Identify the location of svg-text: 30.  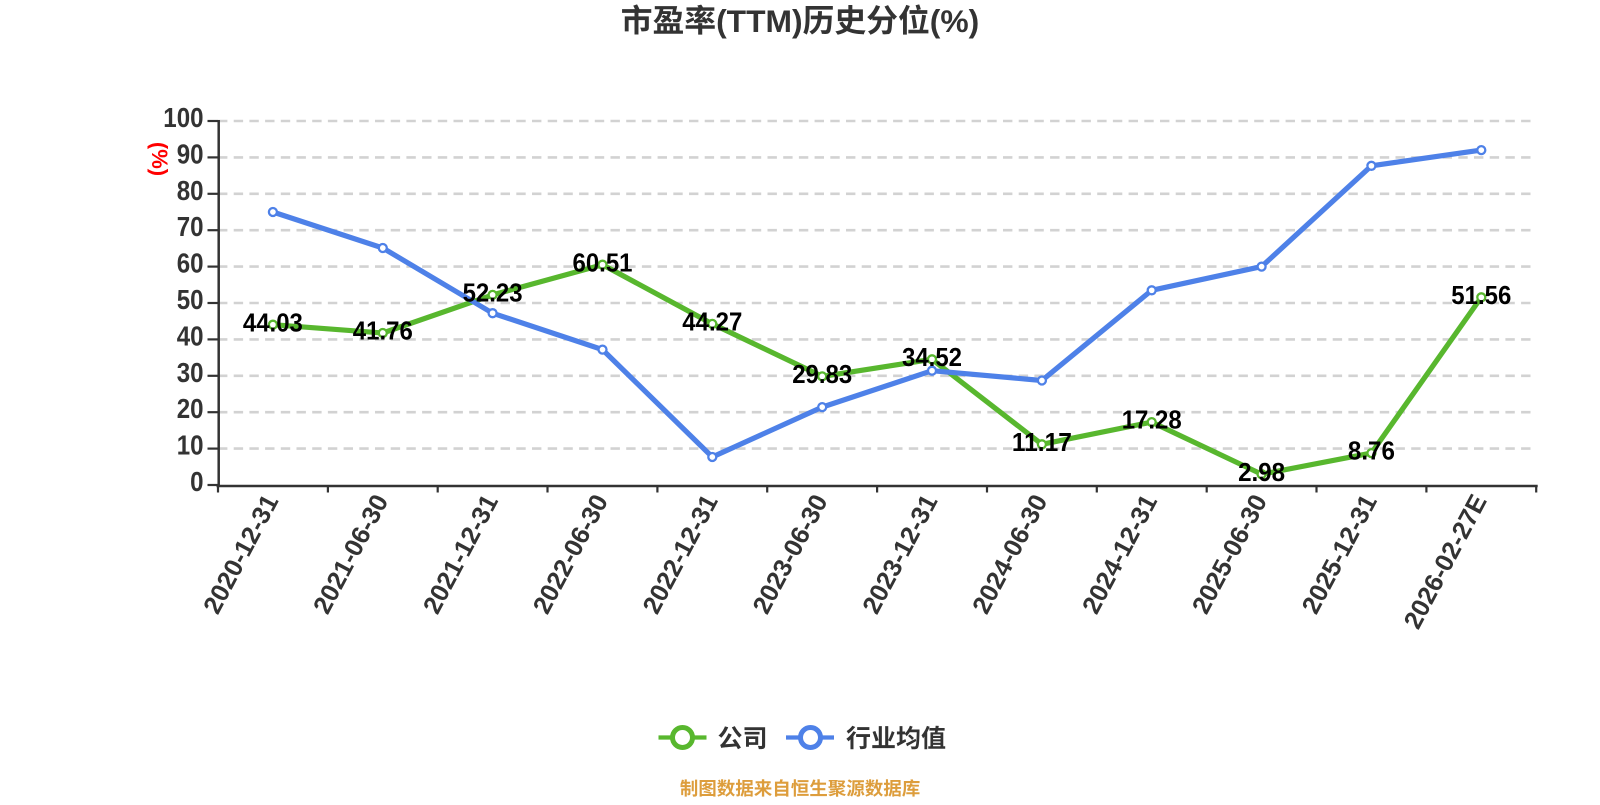
(190, 372).